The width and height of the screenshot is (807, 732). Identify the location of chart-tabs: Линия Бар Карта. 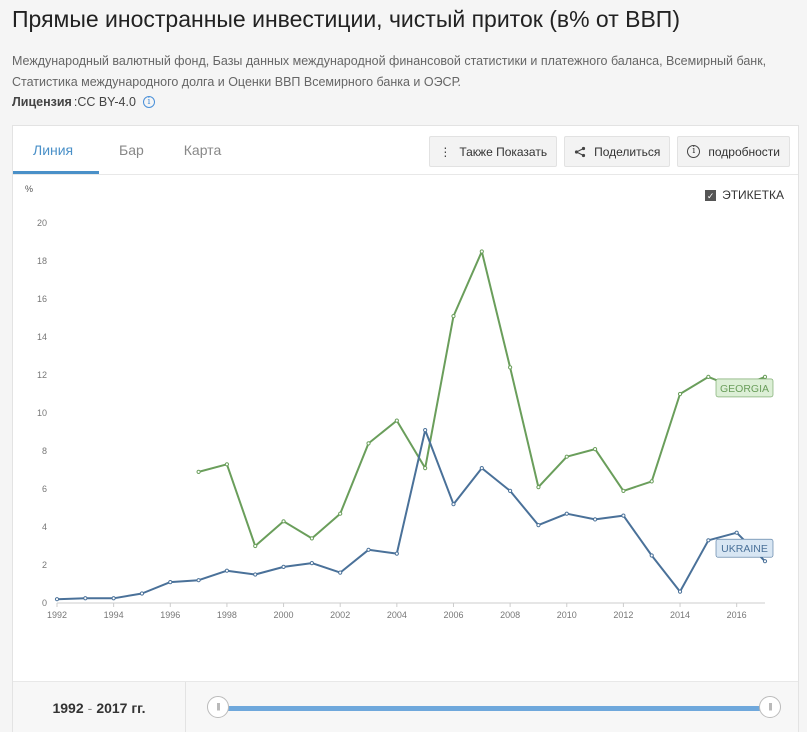
(127, 150).